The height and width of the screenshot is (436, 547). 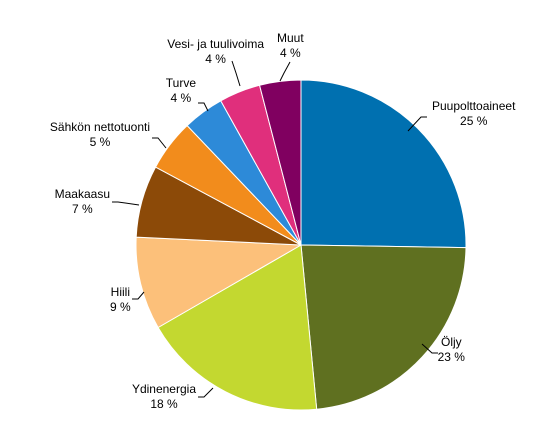 What do you see at coordinates (219, 282) in the screenshot?
I see `pie-slice-hiili` at bounding box center [219, 282].